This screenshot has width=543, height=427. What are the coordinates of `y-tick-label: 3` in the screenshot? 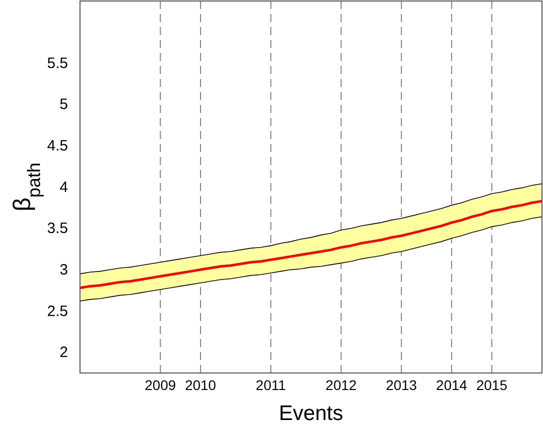 It's located at (64, 269).